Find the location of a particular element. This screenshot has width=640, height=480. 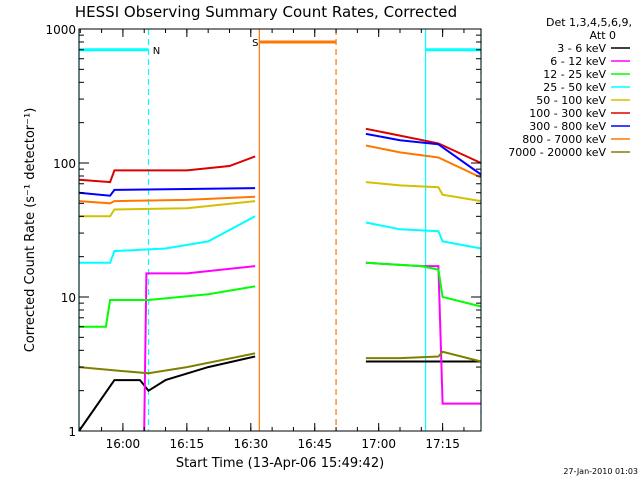

legend-label-6: 300 - 800 keV is located at coordinates (567, 126).